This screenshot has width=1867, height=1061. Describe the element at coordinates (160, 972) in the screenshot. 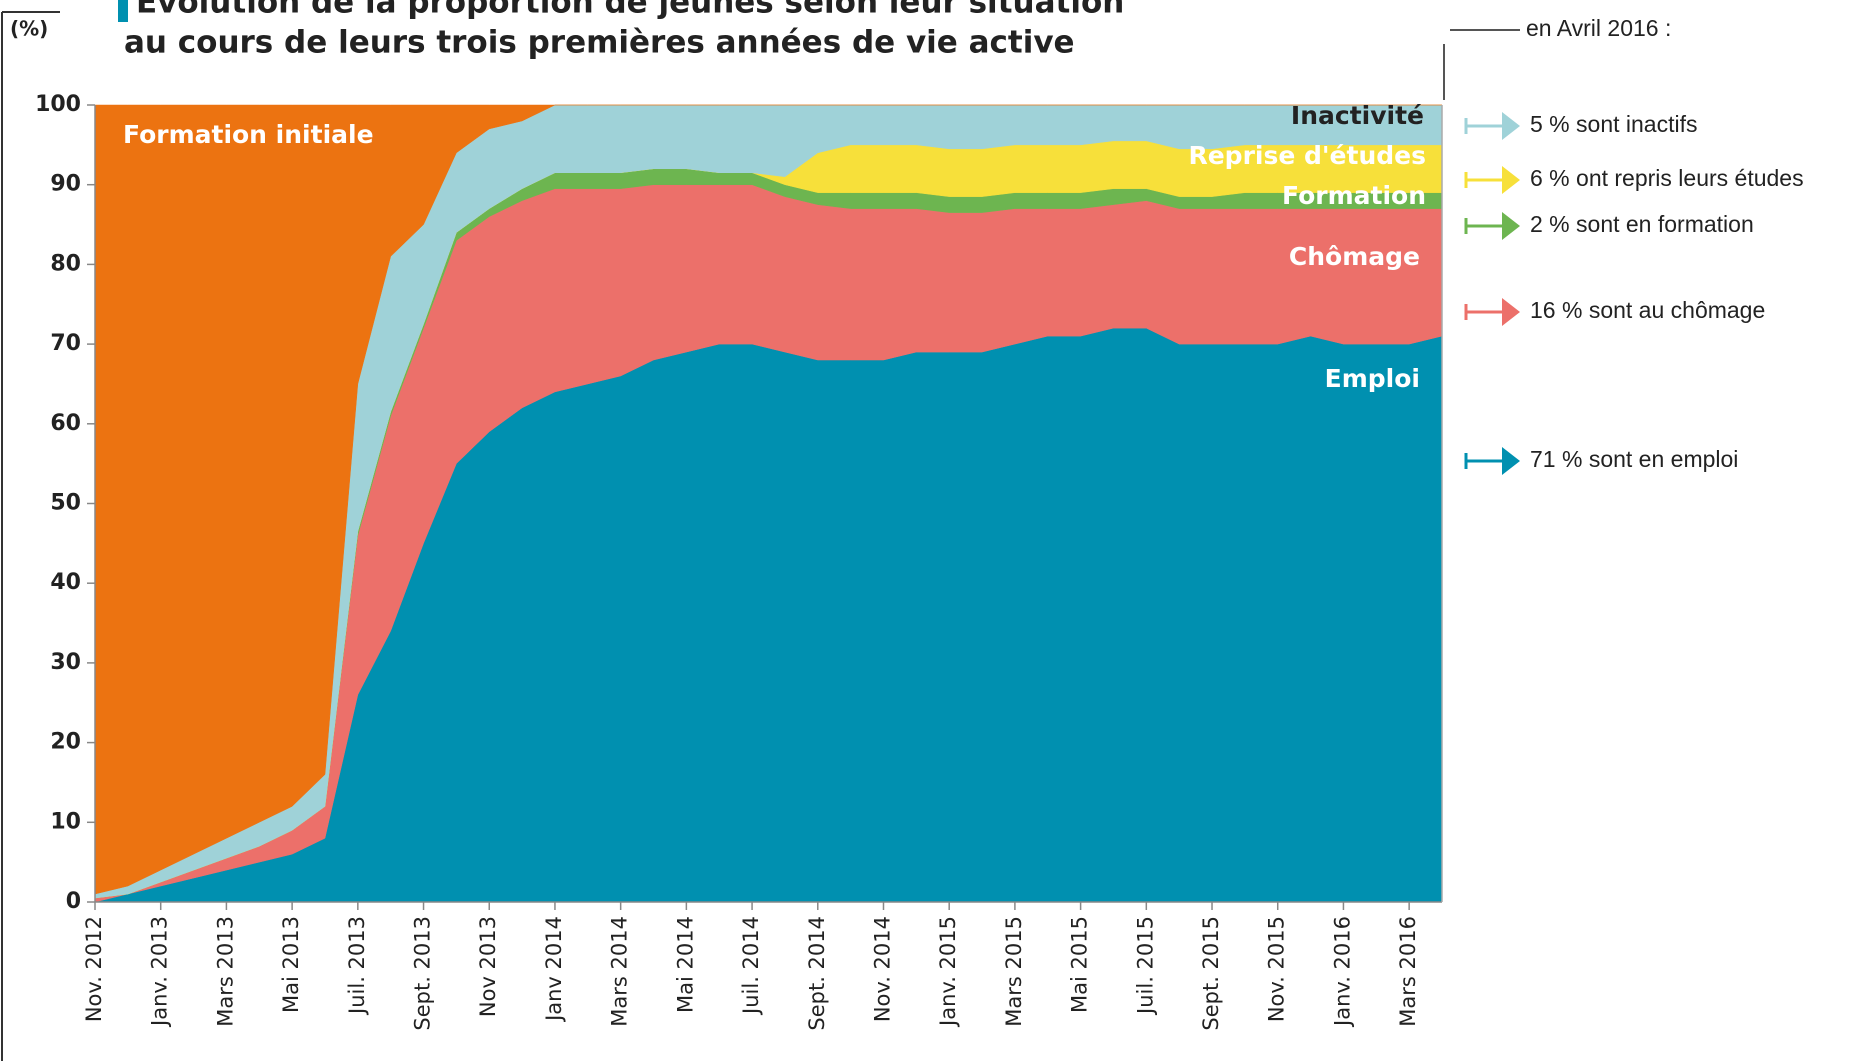

I see `x-tick-label: Janv. 2013` at that location.